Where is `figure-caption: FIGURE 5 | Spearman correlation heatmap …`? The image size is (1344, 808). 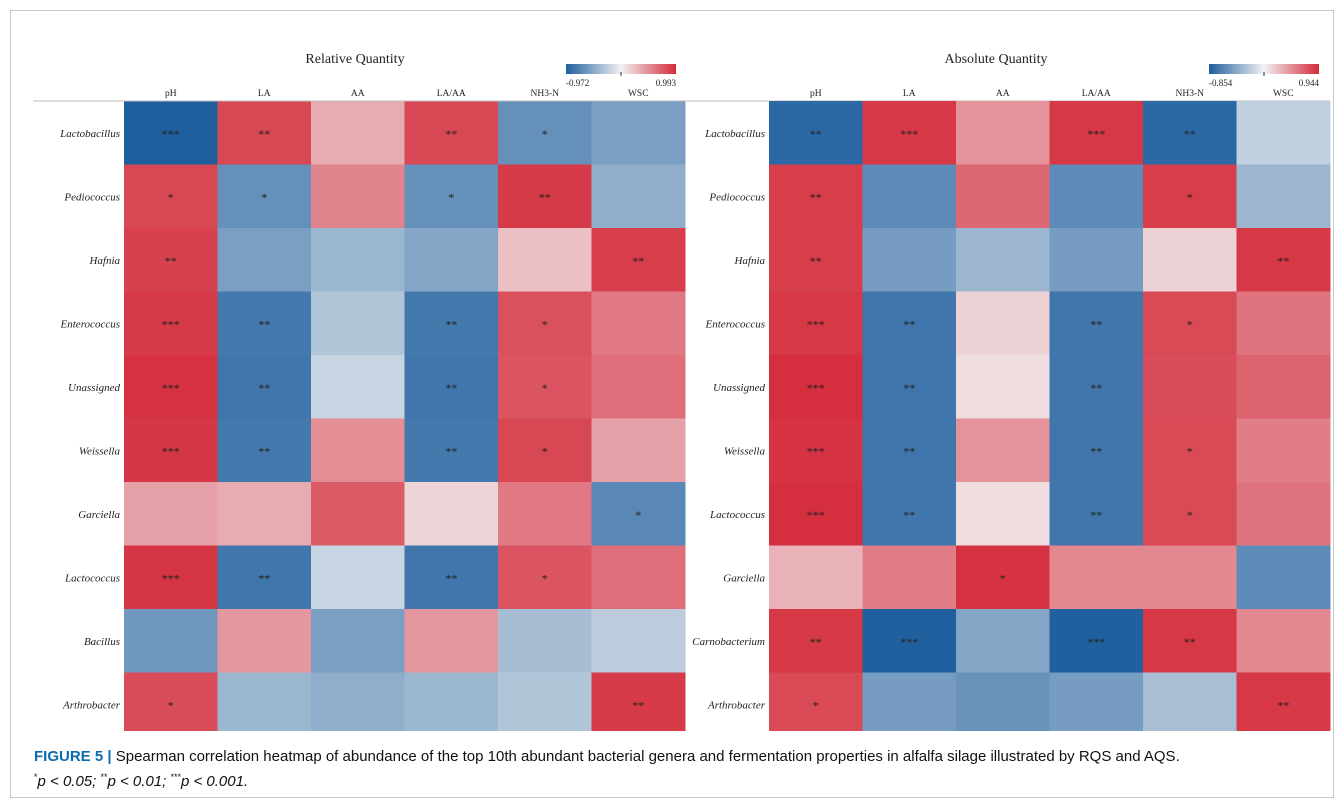 figure-caption: FIGURE 5 | Spearman correlation heatmap … is located at coordinates (684, 769).